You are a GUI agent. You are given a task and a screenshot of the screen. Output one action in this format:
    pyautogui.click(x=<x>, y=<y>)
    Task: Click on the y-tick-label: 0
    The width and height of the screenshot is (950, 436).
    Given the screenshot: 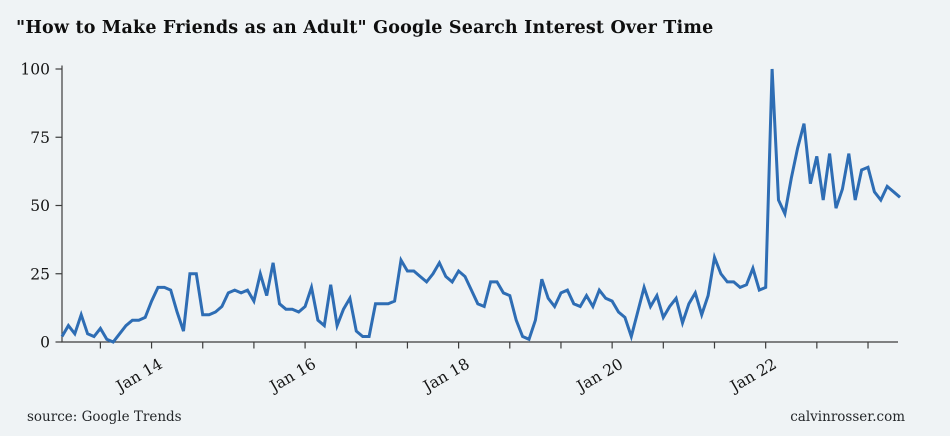 What is the action you would take?
    pyautogui.click(x=45, y=343)
    